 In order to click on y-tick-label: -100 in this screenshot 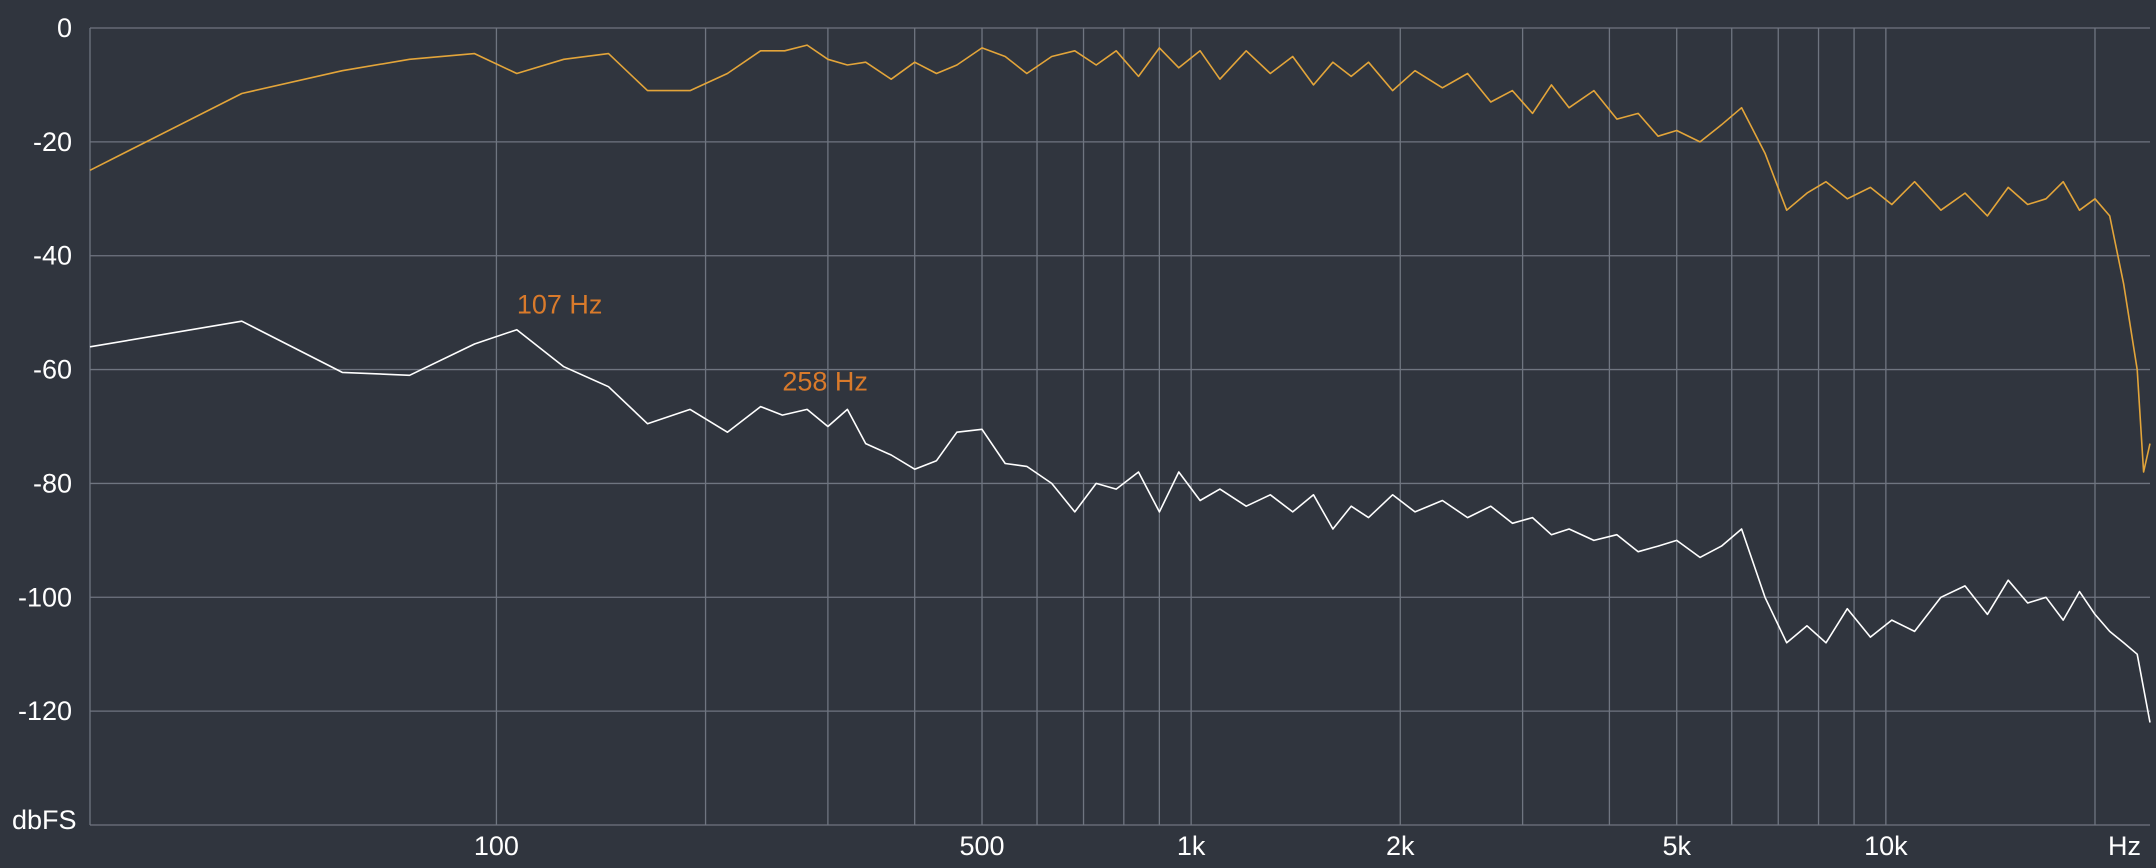, I will do `click(45, 597)`.